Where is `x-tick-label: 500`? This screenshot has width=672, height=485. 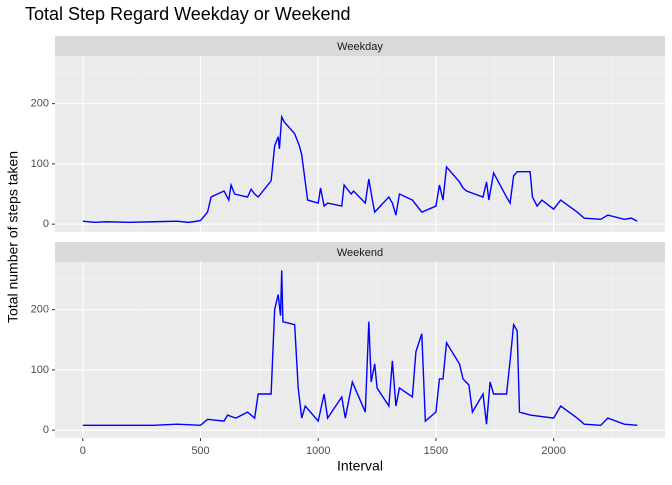 x-tick-label: 500 is located at coordinates (200, 451).